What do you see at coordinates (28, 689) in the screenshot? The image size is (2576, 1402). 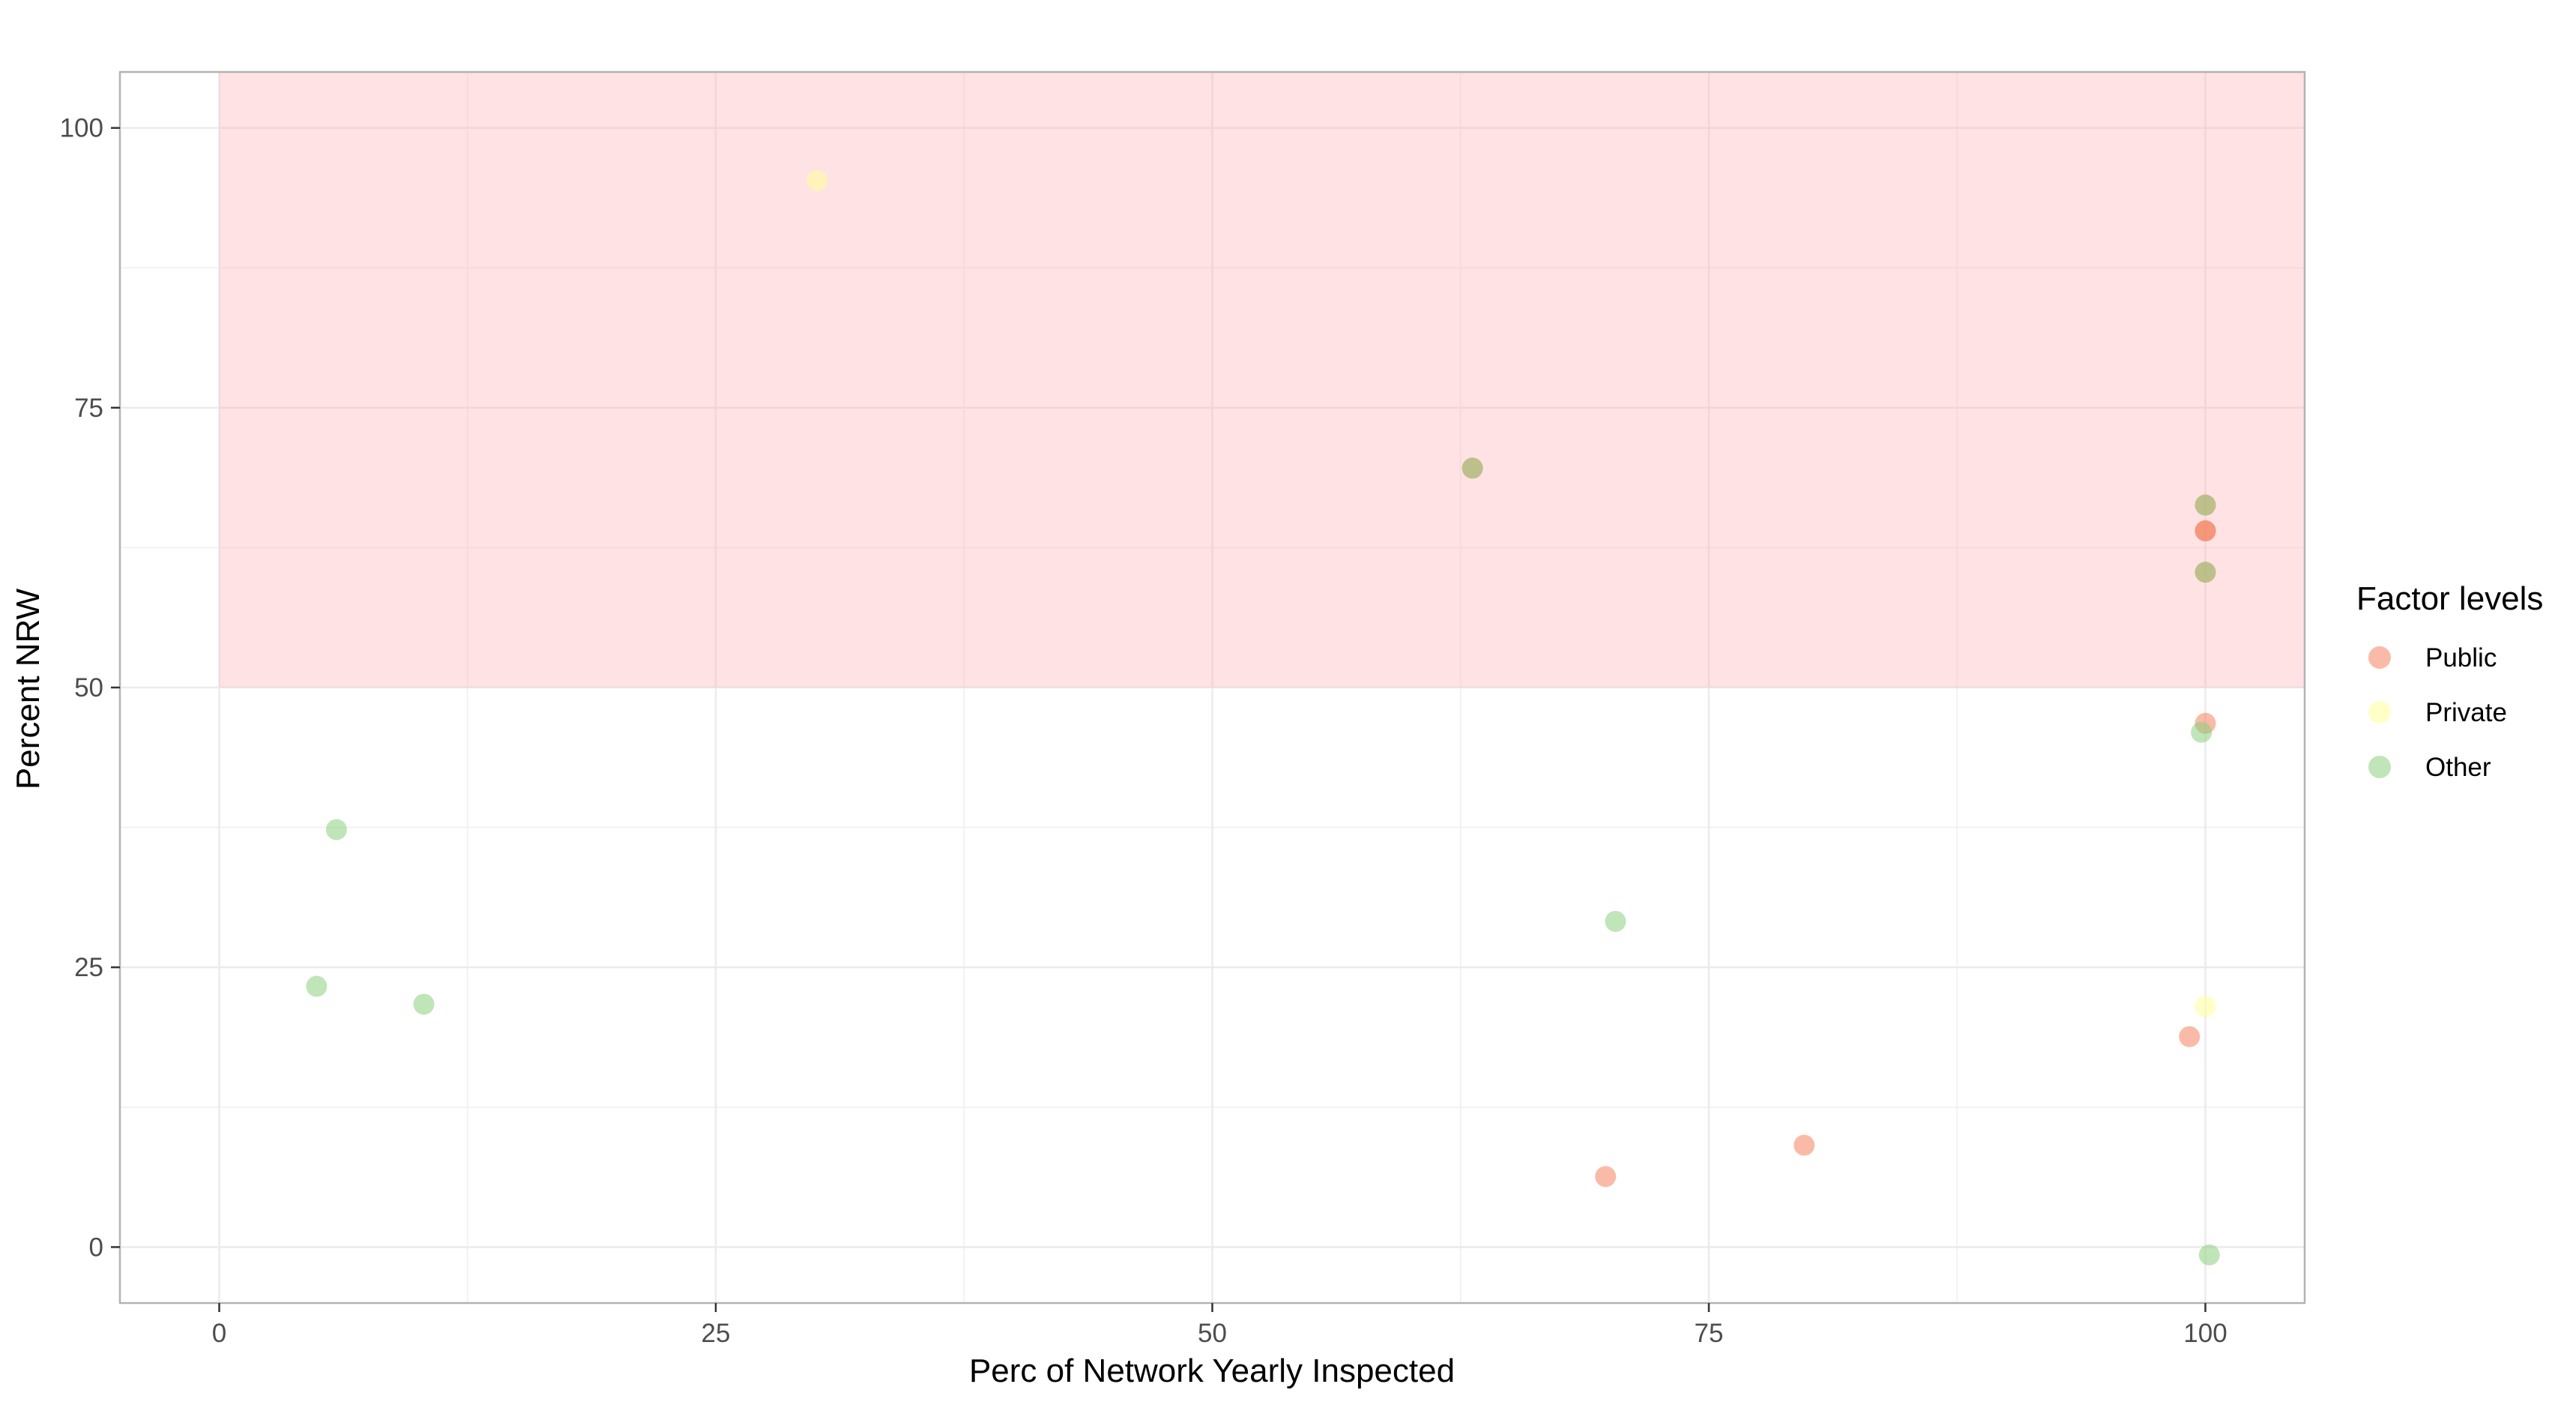 I see `y-axis-title: Percent NRW` at bounding box center [28, 689].